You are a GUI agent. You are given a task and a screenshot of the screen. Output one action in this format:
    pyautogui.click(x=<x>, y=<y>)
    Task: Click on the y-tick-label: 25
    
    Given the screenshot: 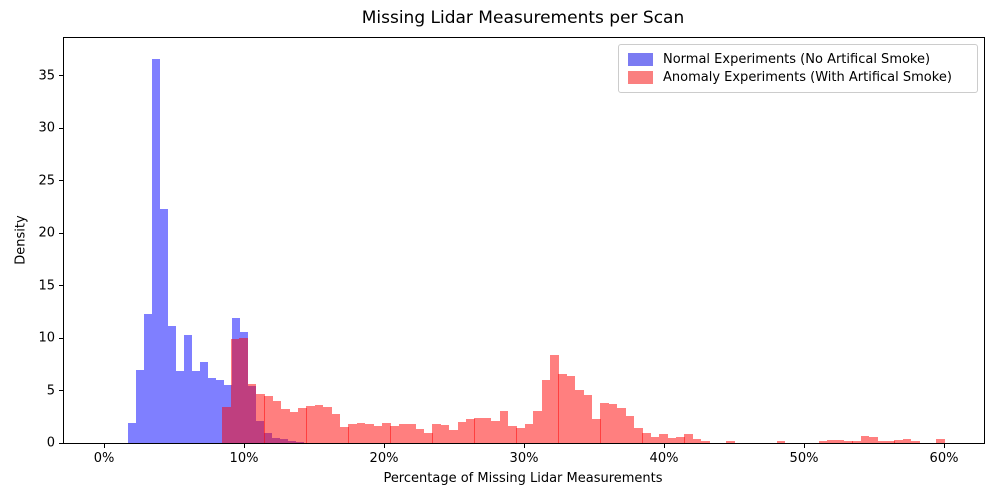 What is the action you would take?
    pyautogui.click(x=46, y=181)
    